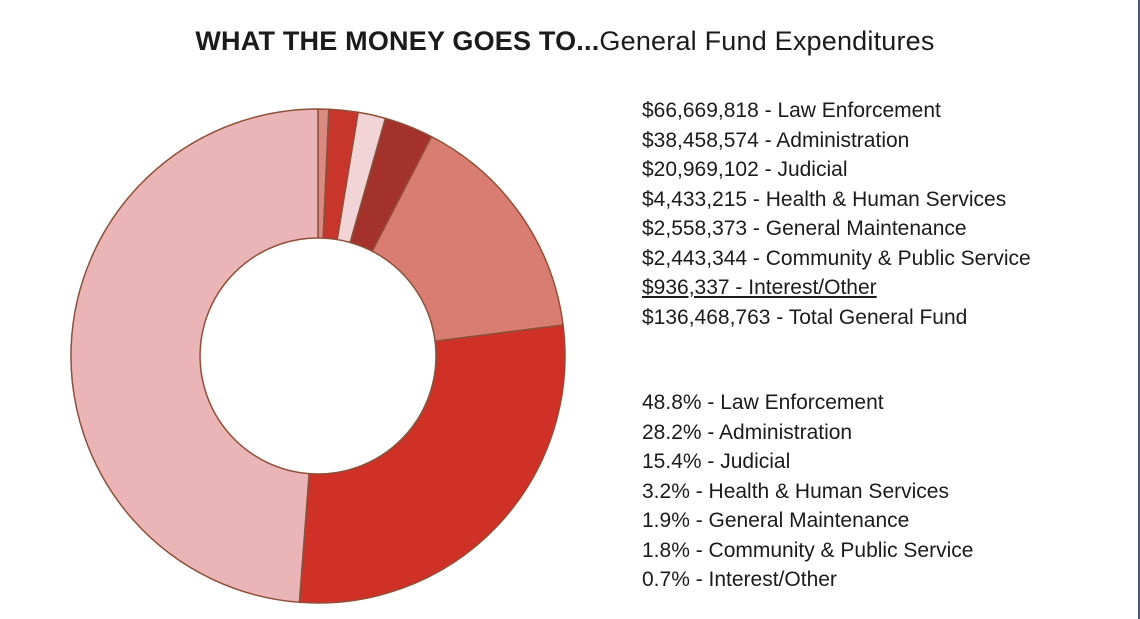  What do you see at coordinates (776, 140) in the screenshot?
I see `amount-line-administration: $38,458,574 - Administration` at bounding box center [776, 140].